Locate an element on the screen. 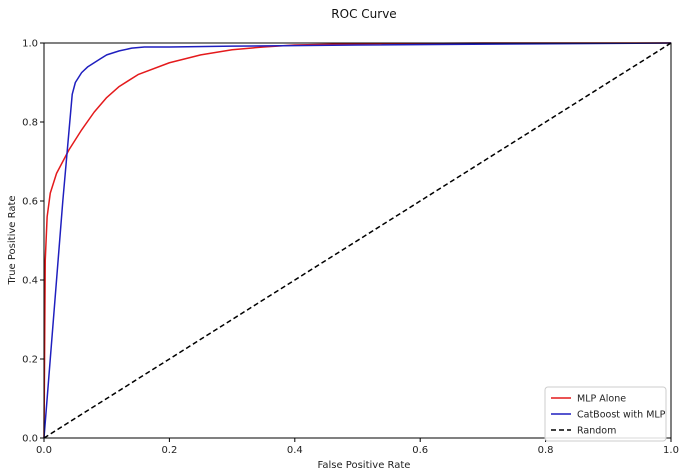  x-axis-title: False Positive Rate is located at coordinates (364, 465).